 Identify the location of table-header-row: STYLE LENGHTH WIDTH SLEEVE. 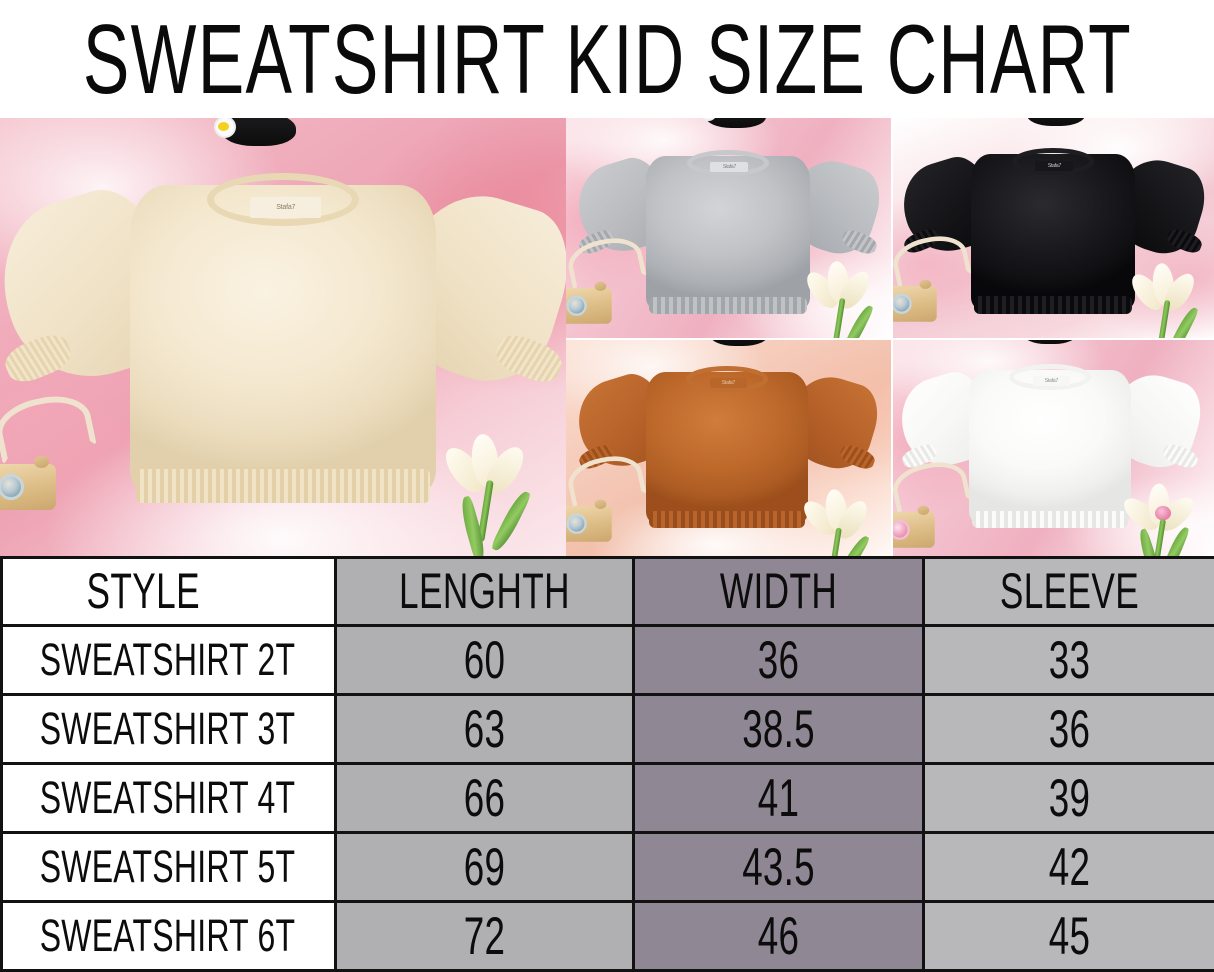
(607, 591).